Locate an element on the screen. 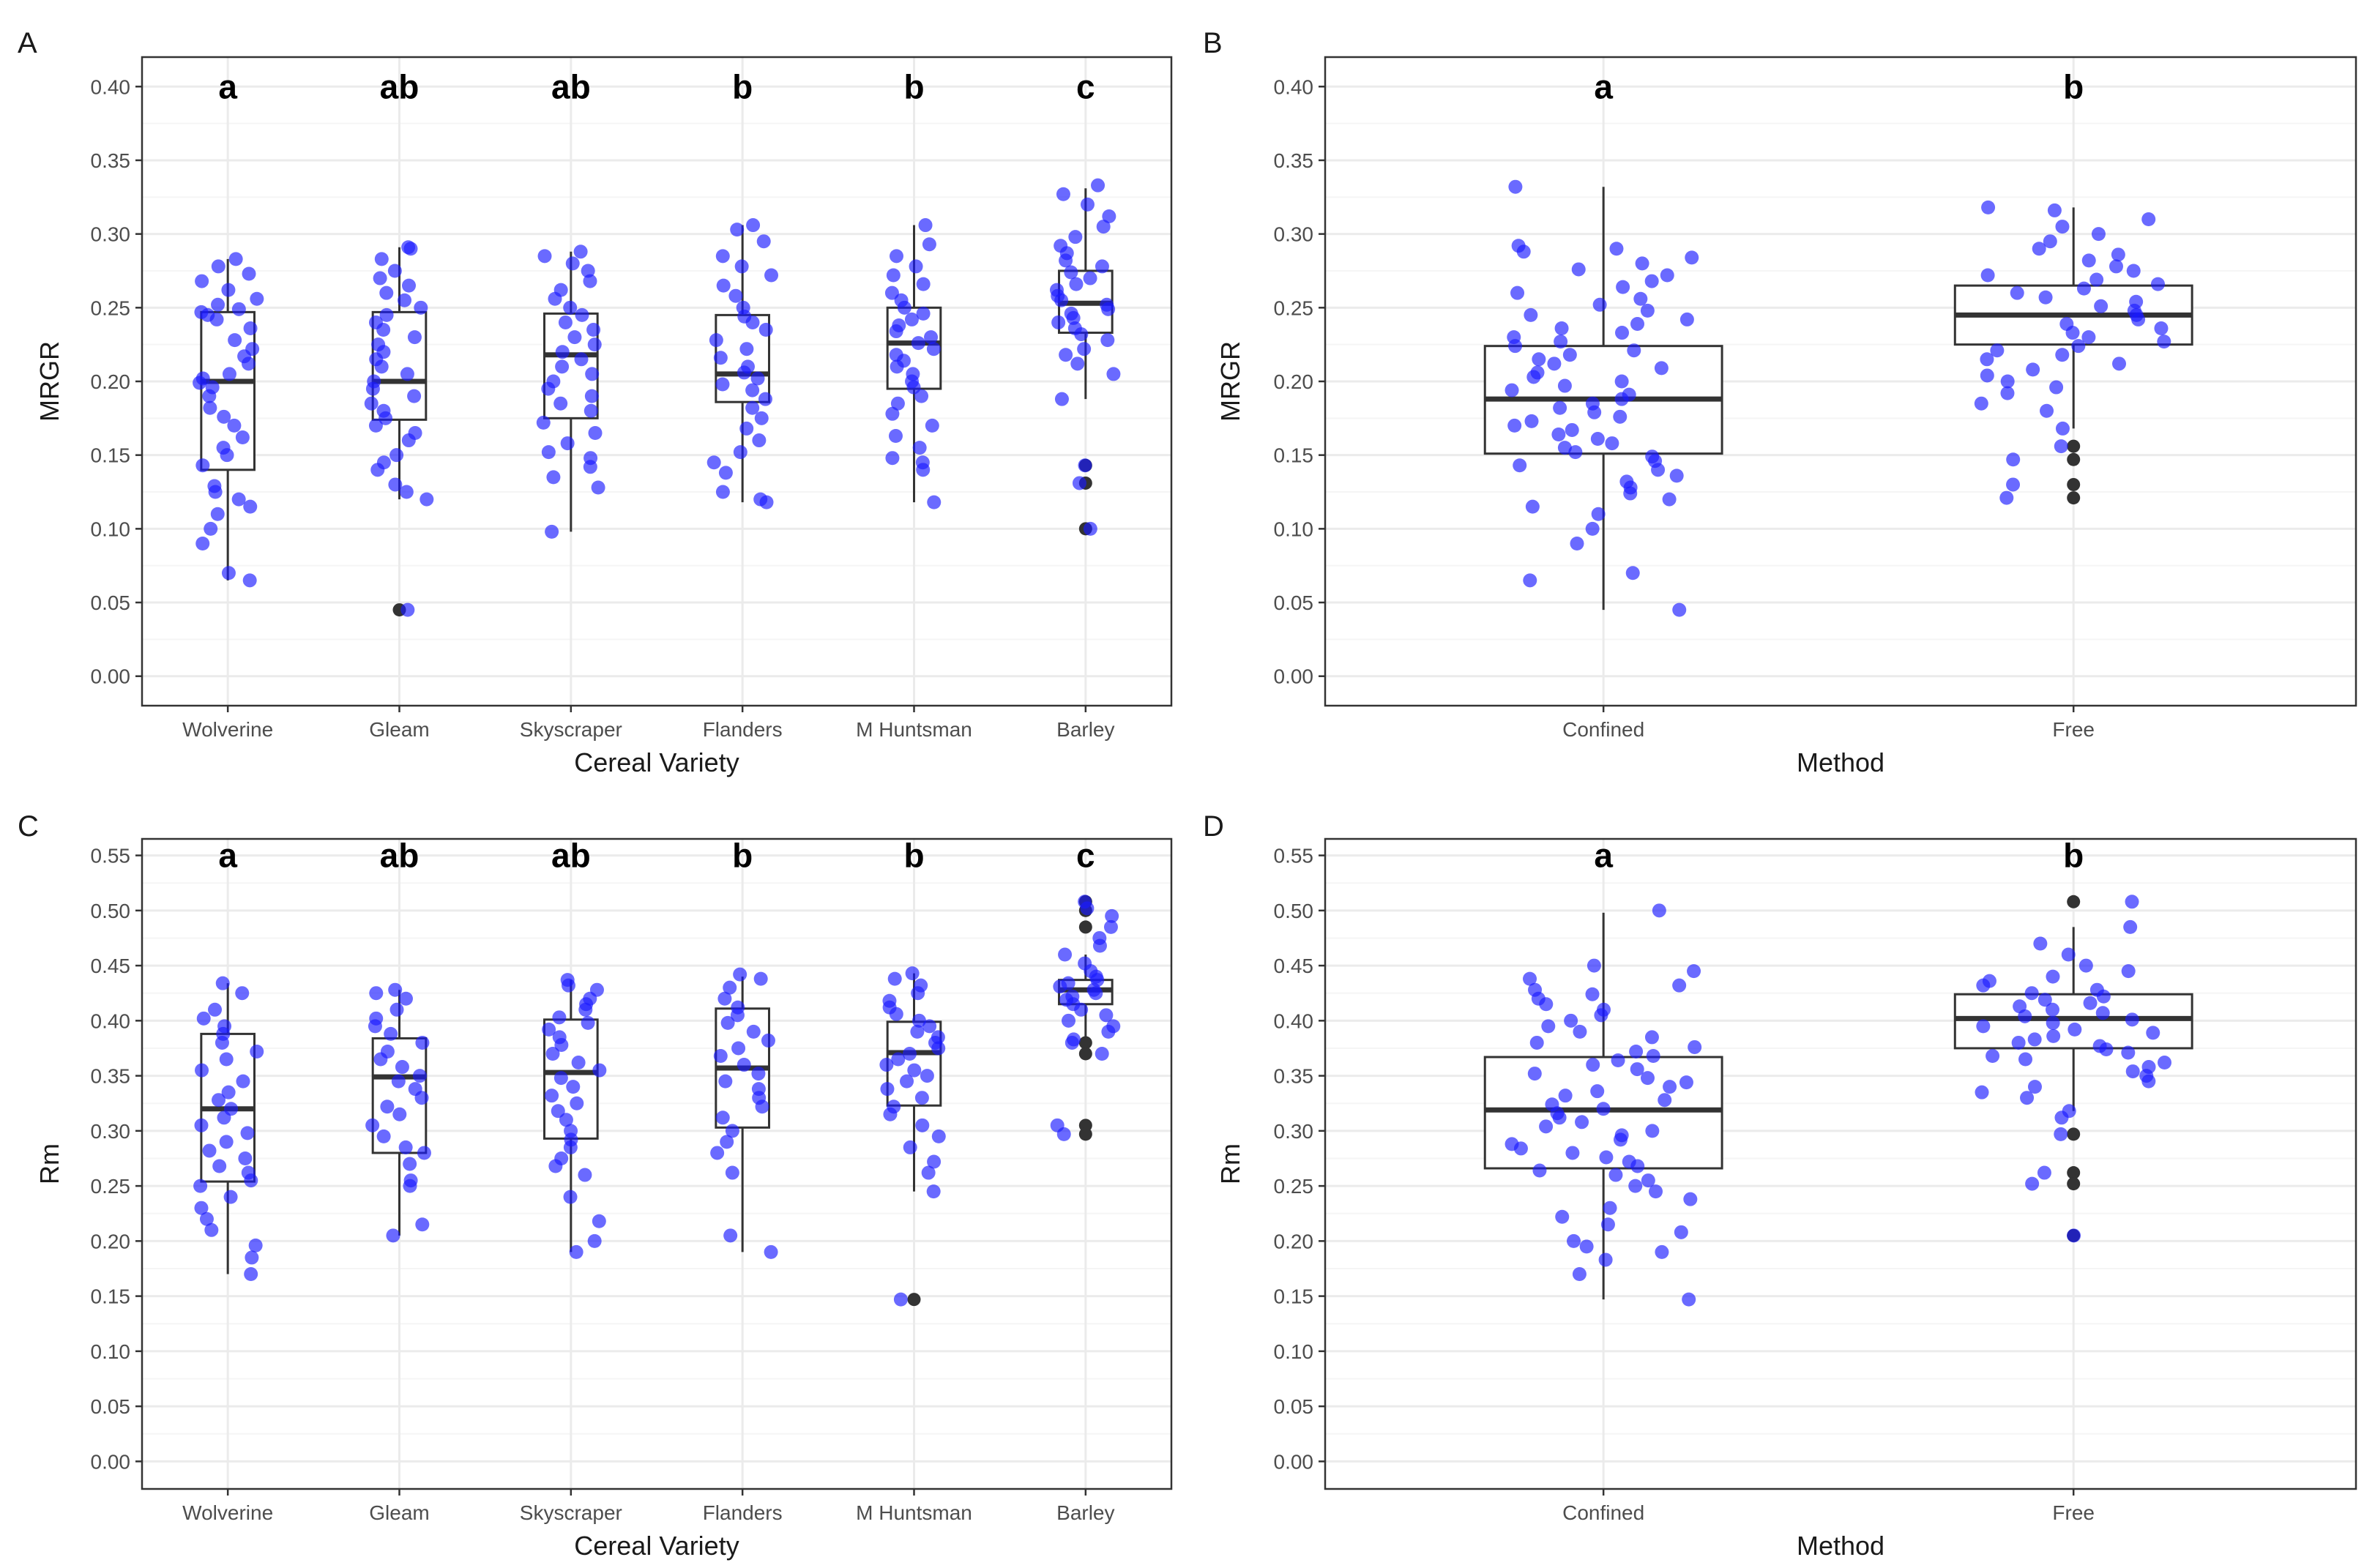 The image size is (2375, 1568). x-tick-label: Free is located at coordinates (2073, 1512).